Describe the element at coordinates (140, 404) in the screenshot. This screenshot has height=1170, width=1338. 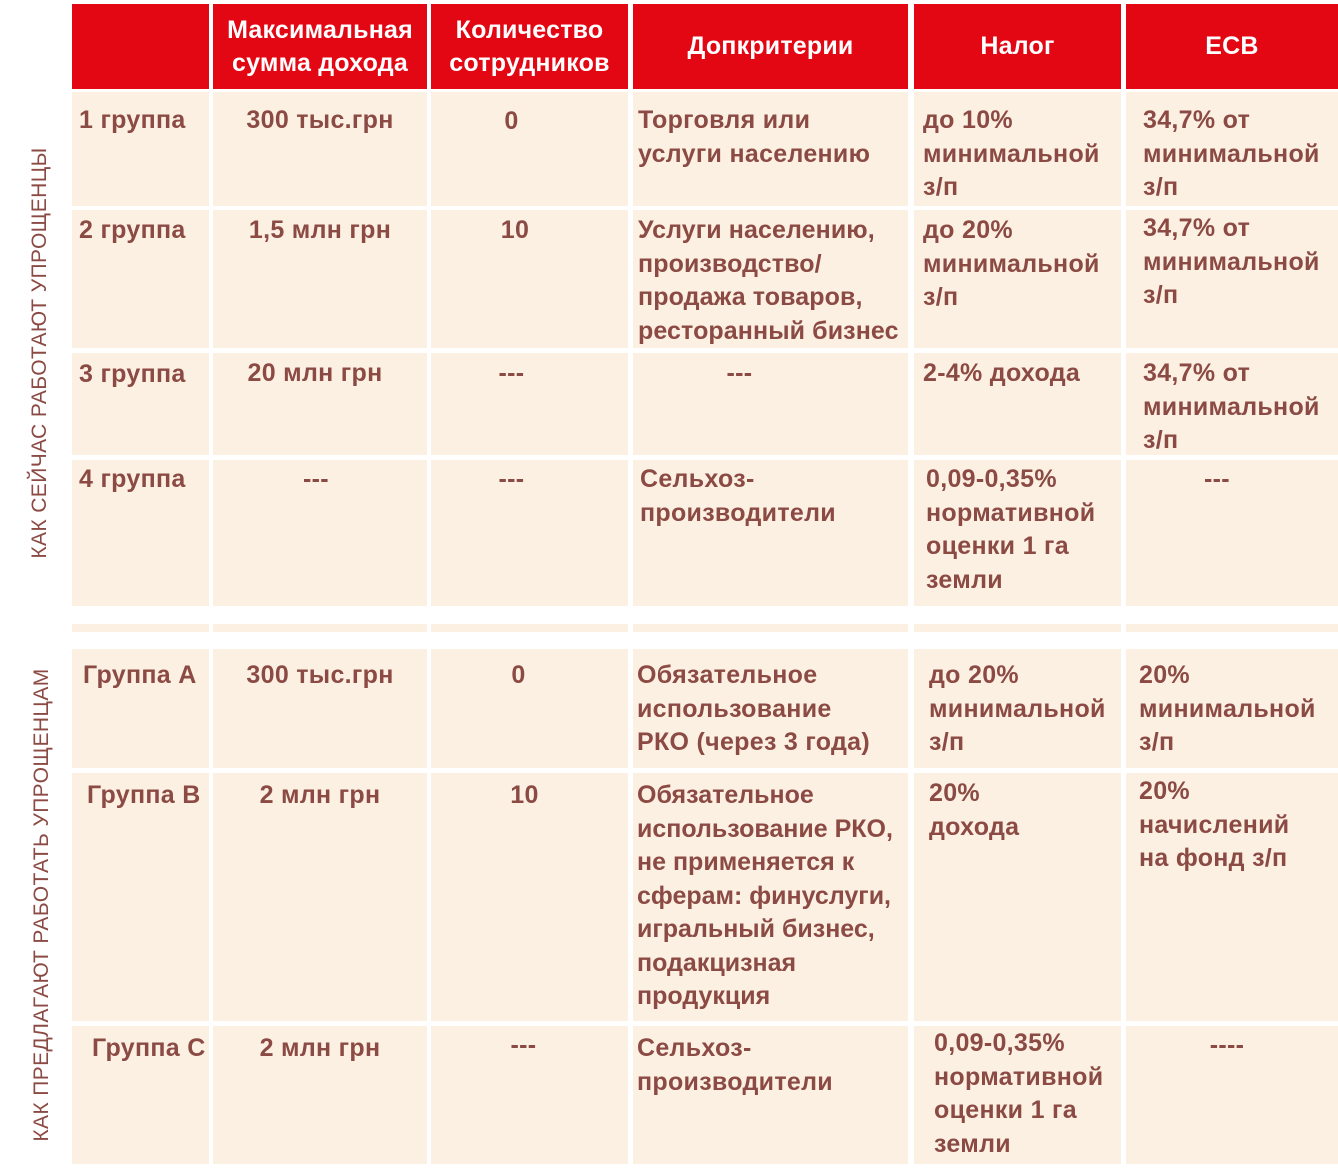
I see `current-row-3-group: 3 группа` at that location.